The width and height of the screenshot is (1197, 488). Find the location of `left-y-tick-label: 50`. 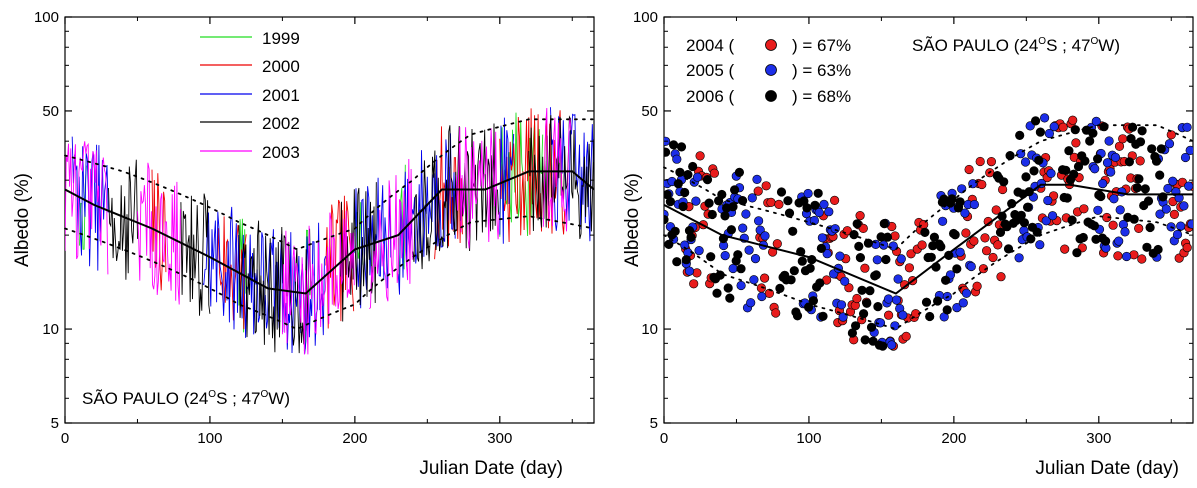

left-y-tick-label: 50 is located at coordinates (50, 111).